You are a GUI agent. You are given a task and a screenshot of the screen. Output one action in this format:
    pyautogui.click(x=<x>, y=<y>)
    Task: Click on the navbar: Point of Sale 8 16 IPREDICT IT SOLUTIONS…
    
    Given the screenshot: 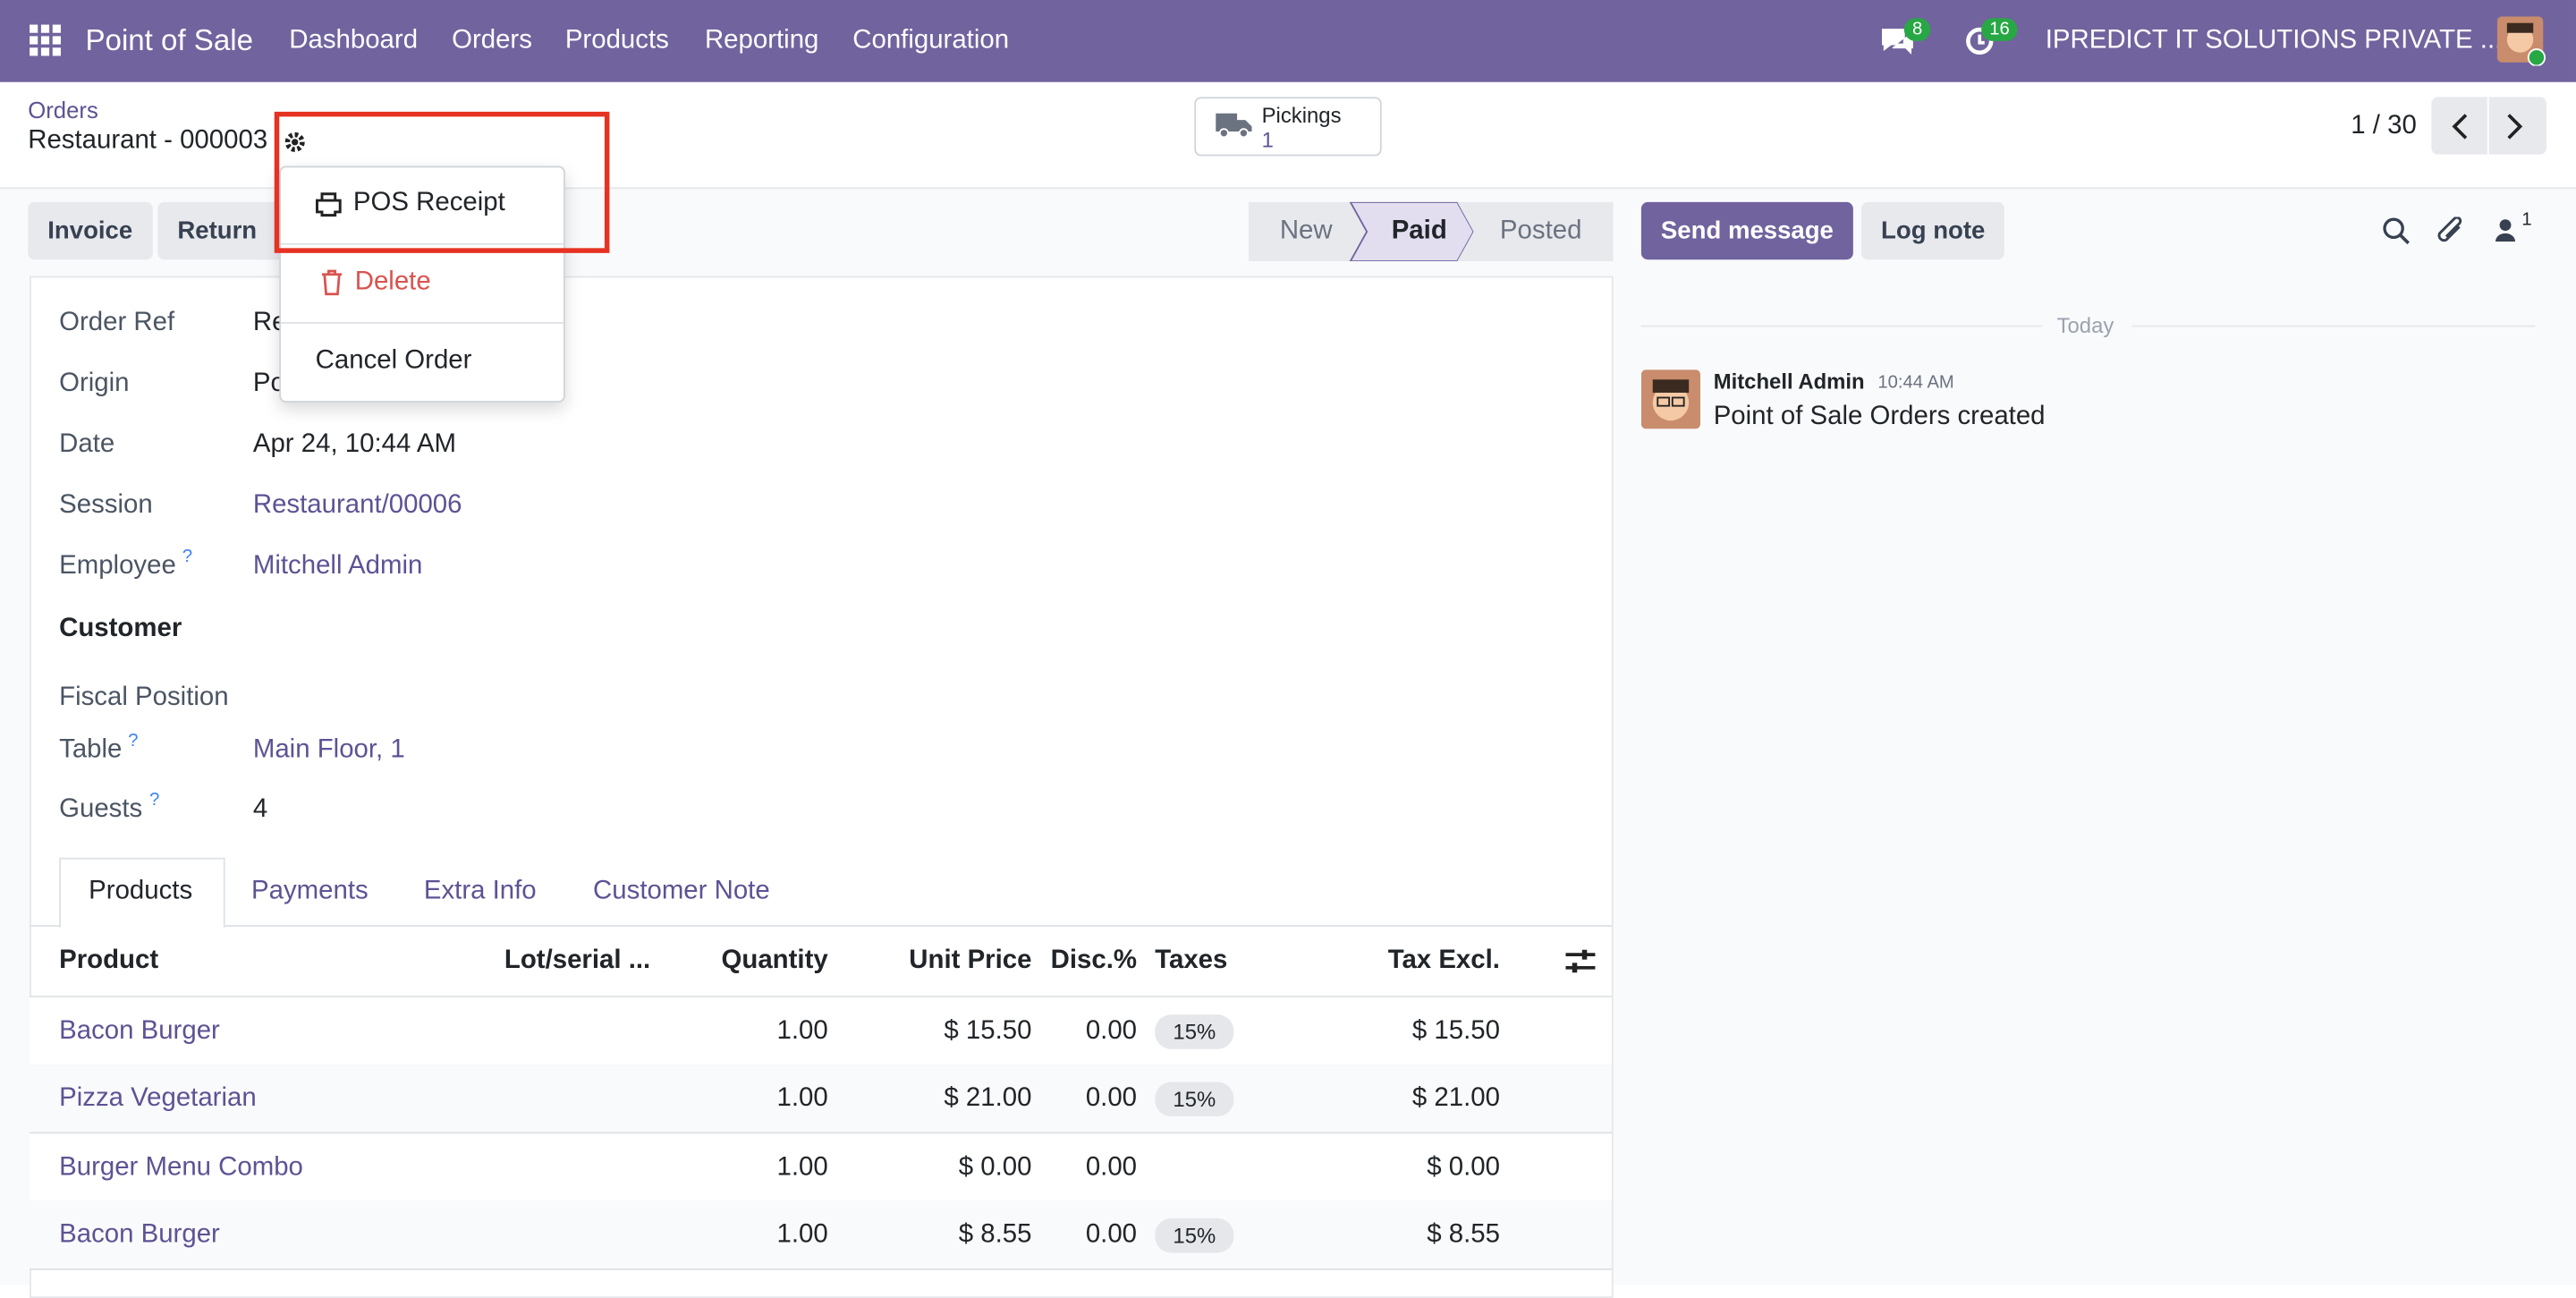 What is the action you would take?
    pyautogui.click(x=1288, y=41)
    